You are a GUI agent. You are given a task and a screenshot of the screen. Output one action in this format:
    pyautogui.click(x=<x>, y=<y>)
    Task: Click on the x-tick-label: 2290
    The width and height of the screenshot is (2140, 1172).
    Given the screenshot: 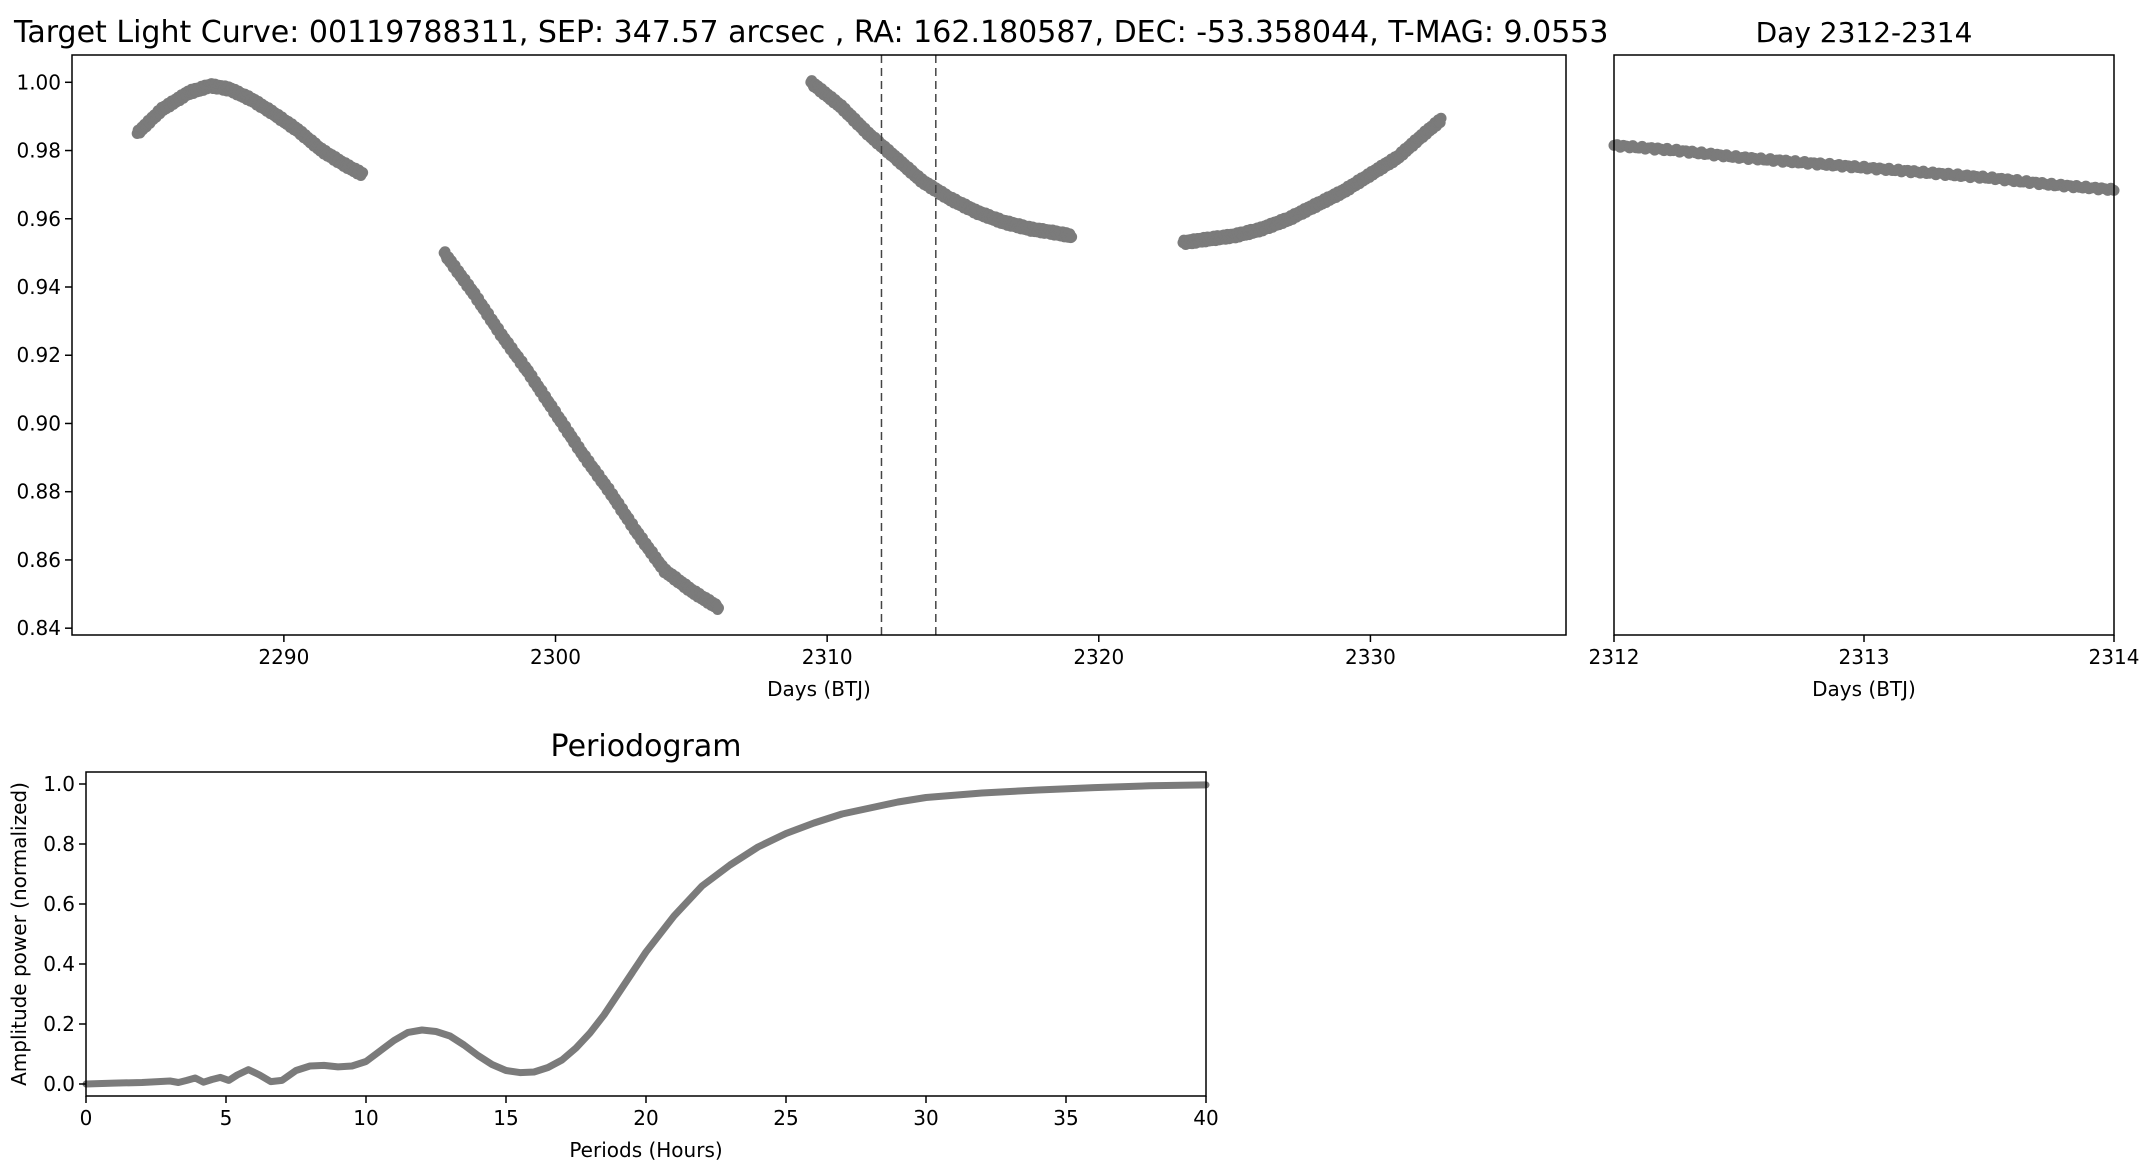 What is the action you would take?
    pyautogui.click(x=283, y=657)
    